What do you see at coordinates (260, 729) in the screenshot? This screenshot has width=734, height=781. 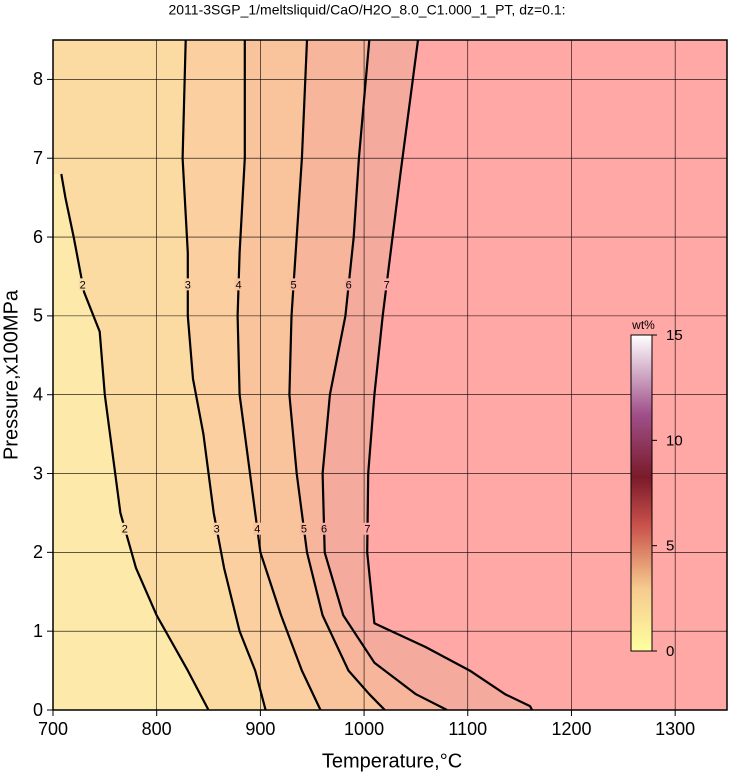 I see `x-tick-label: 900` at bounding box center [260, 729].